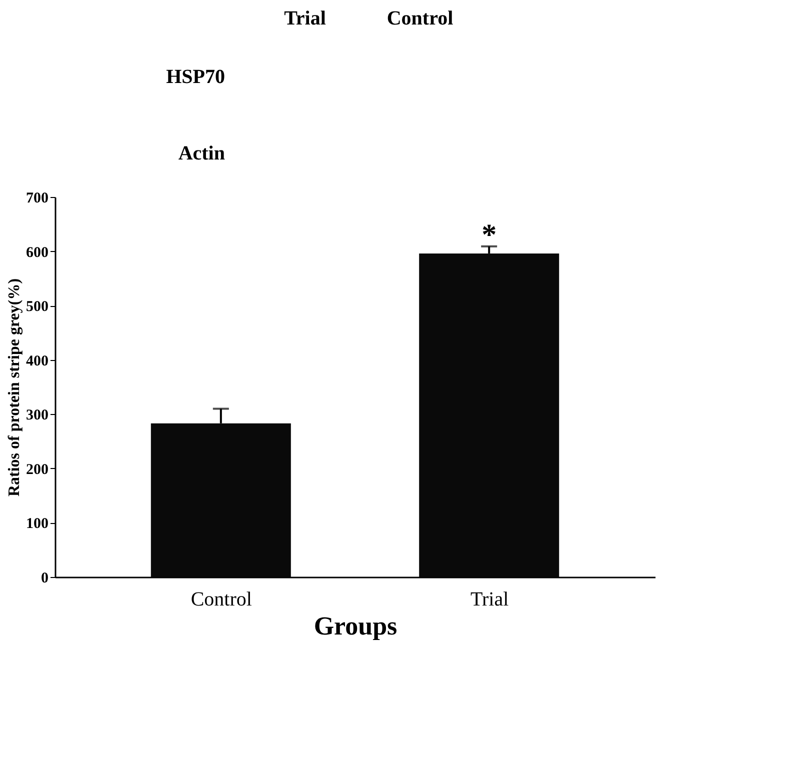 The height and width of the screenshot is (772, 800). What do you see at coordinates (37, 198) in the screenshot?
I see `y-tick-label: 700` at bounding box center [37, 198].